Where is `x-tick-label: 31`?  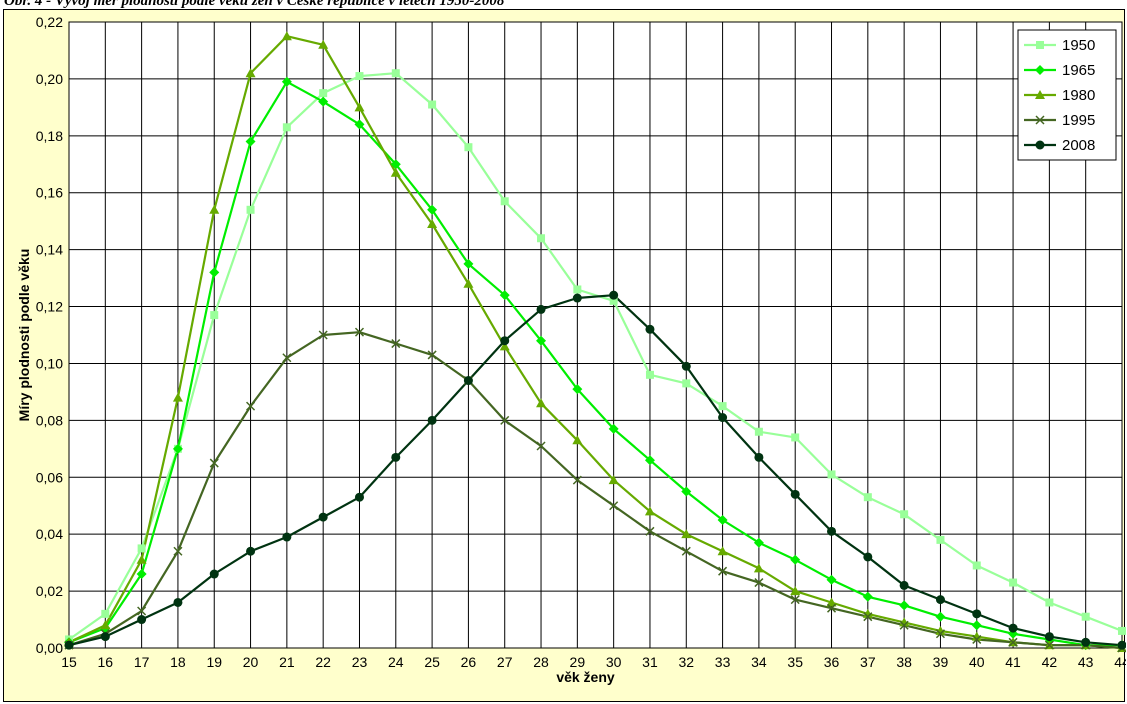 x-tick-label: 31 is located at coordinates (650, 662).